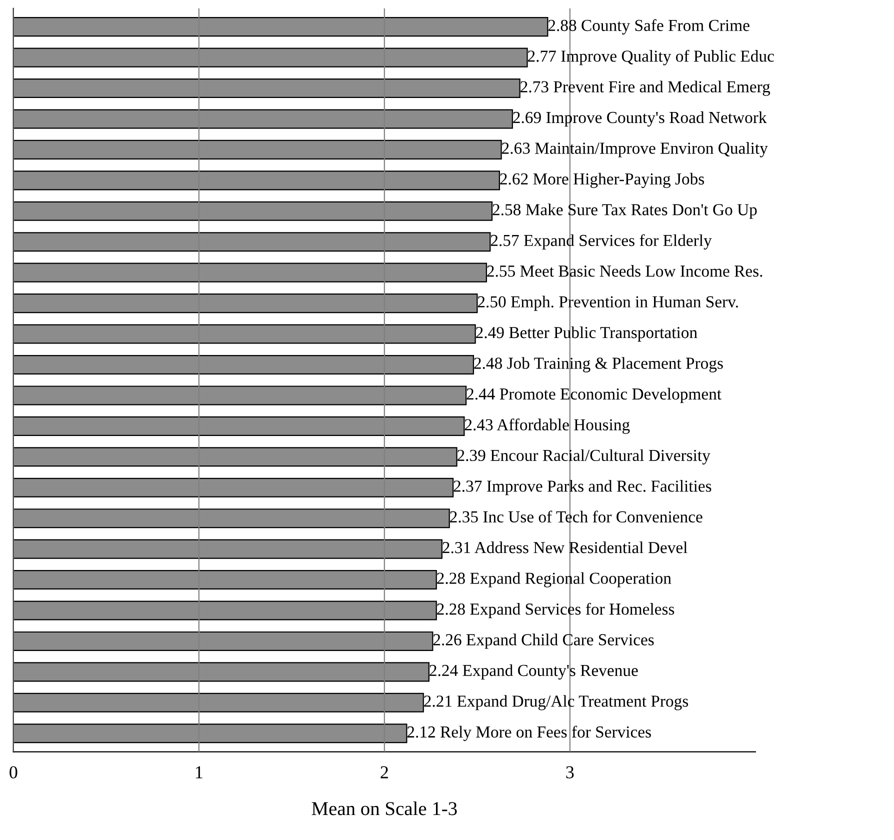 Image resolution: width=894 pixels, height=840 pixels. Describe the element at coordinates (608, 303) in the screenshot. I see `text: 2.50 Emph. Prevention in Human Serv.` at that location.